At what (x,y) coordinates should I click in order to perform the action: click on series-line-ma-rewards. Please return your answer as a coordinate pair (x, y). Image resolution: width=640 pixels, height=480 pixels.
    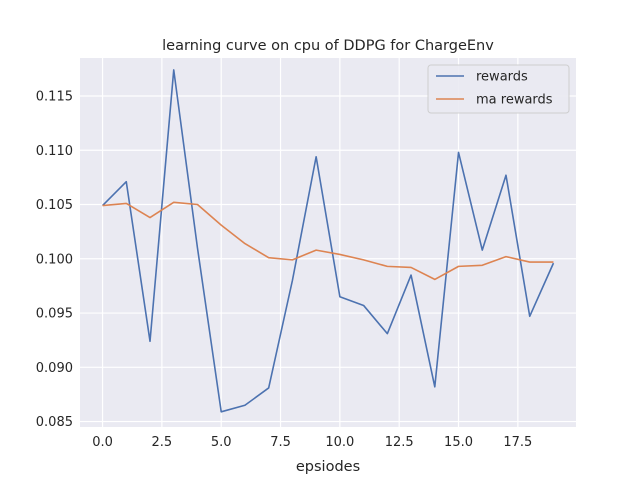
    Looking at the image, I should click on (328, 241).